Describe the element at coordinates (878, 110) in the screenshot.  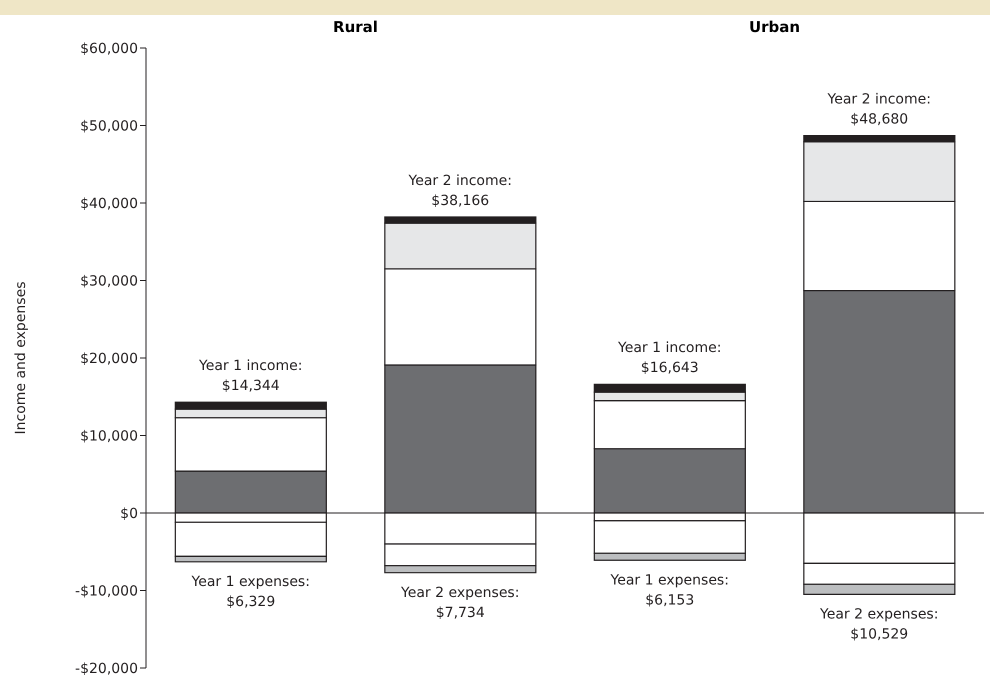
I see `annotation: Year 2 income: $48,680` at that location.